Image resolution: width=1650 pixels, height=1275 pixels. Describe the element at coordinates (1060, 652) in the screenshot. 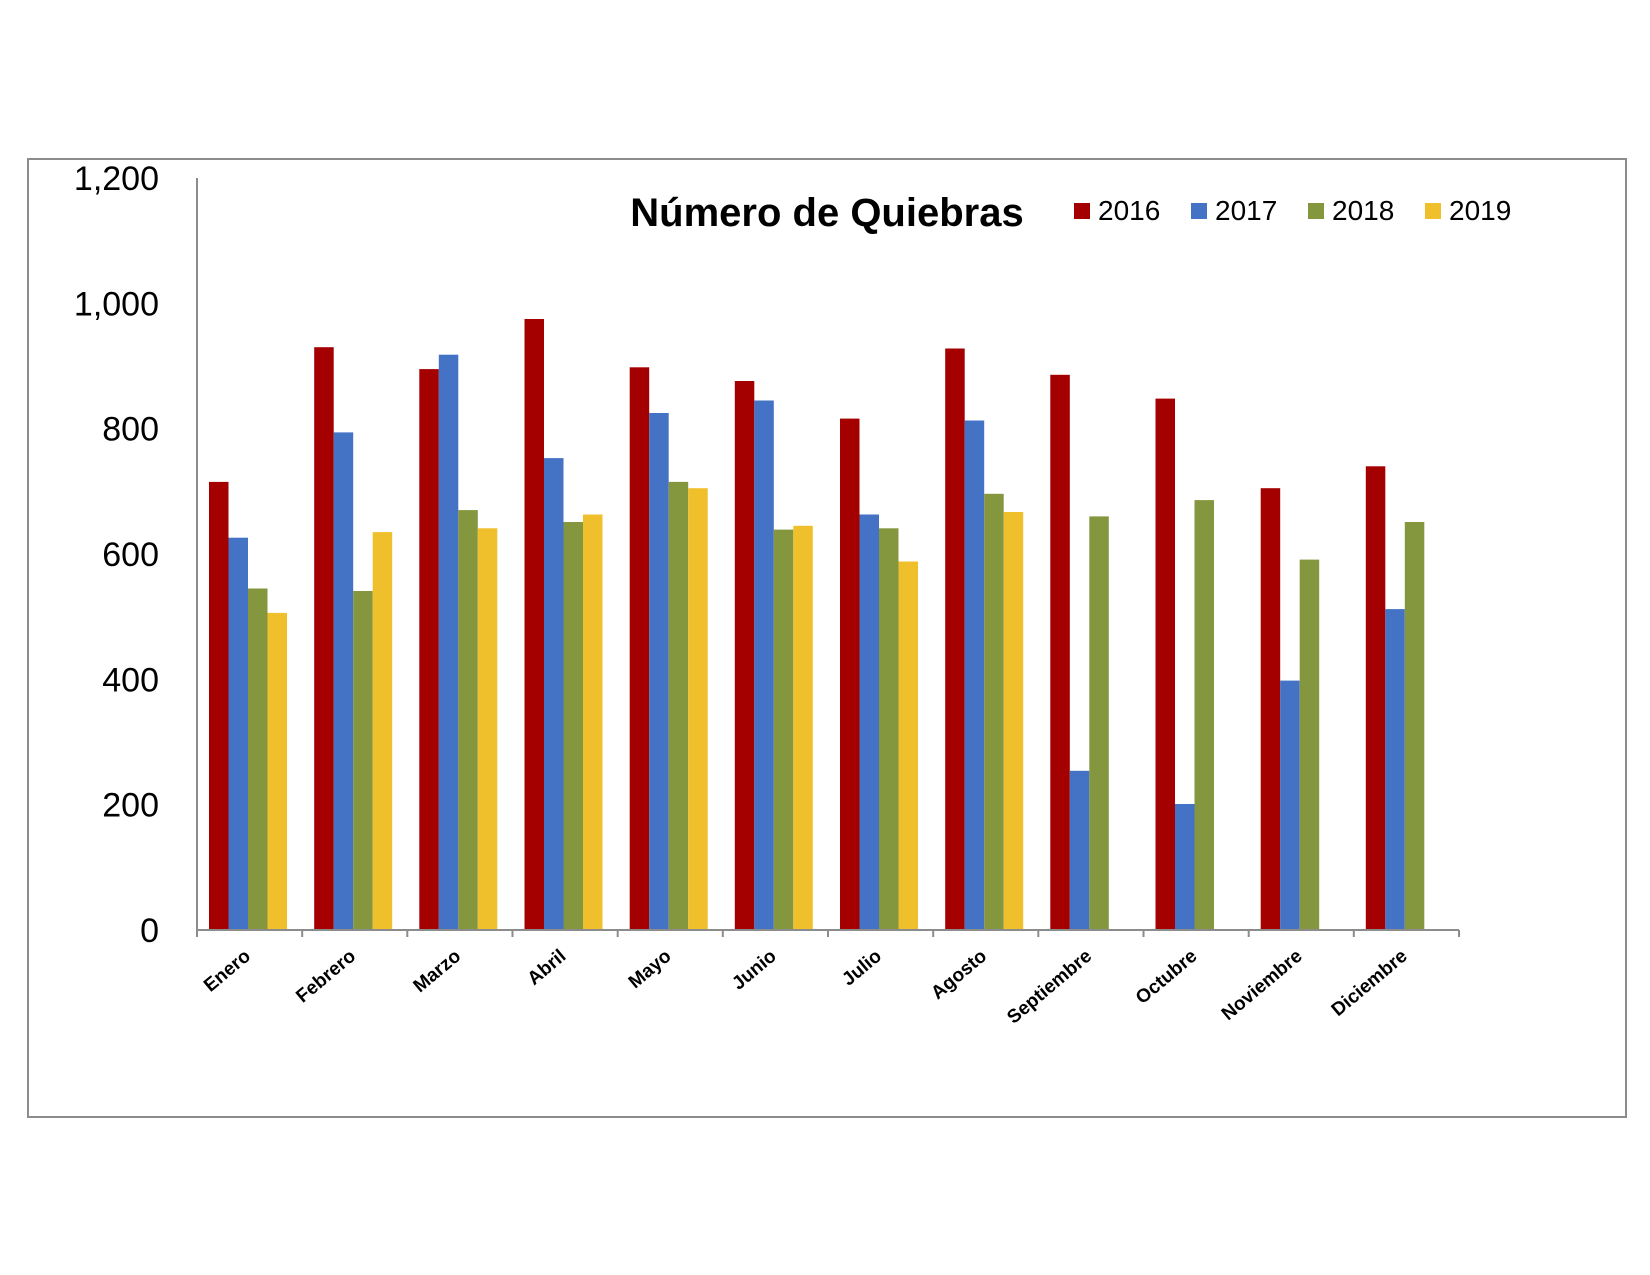

I see `bar-2016-septiembre` at that location.